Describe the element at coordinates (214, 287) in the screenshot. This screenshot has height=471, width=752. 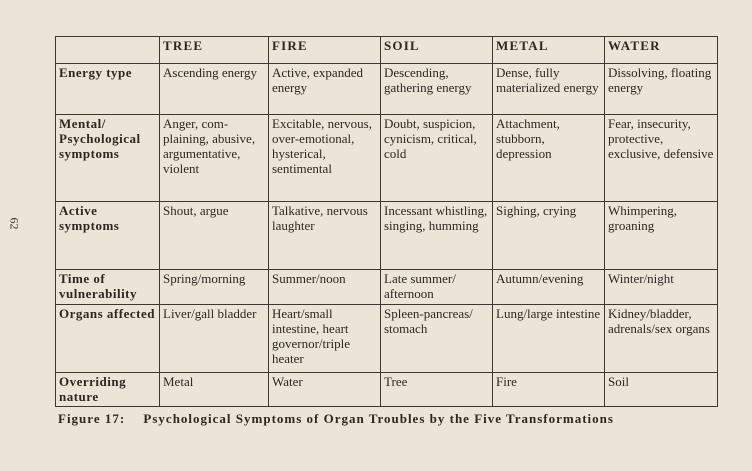
I see `table-cell: Spring/morning` at that location.